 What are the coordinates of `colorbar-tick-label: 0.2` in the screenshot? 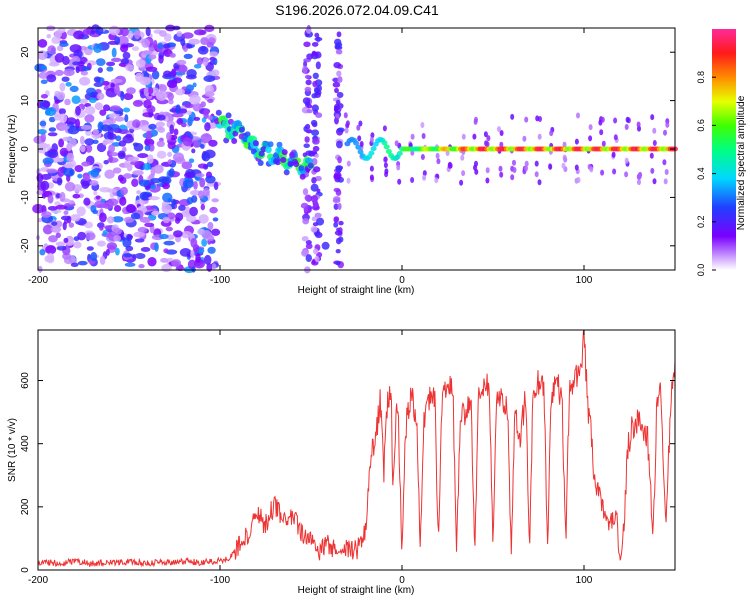 It's located at (701, 222).